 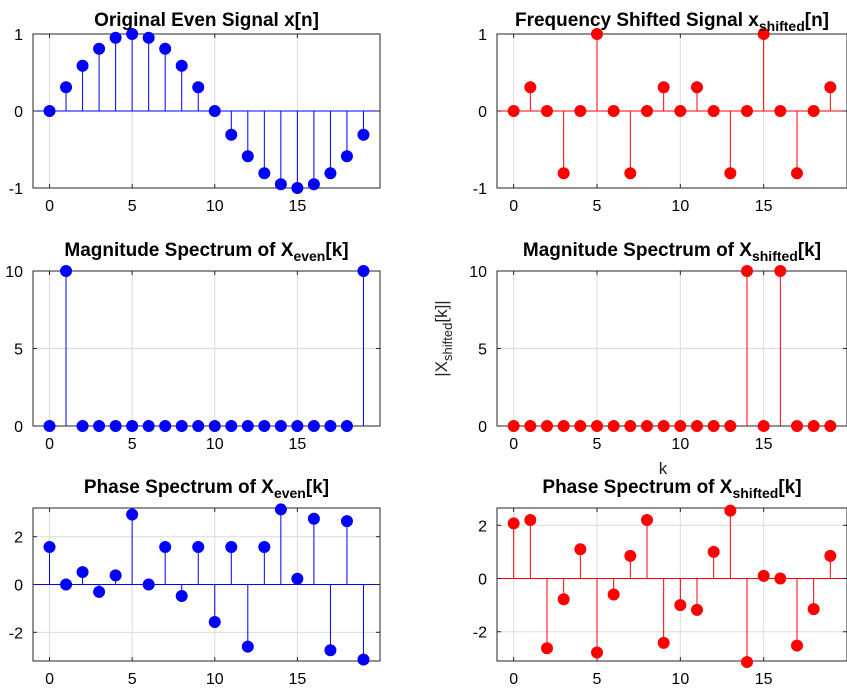 I want to click on x-axis-label: k, so click(x=663, y=468).